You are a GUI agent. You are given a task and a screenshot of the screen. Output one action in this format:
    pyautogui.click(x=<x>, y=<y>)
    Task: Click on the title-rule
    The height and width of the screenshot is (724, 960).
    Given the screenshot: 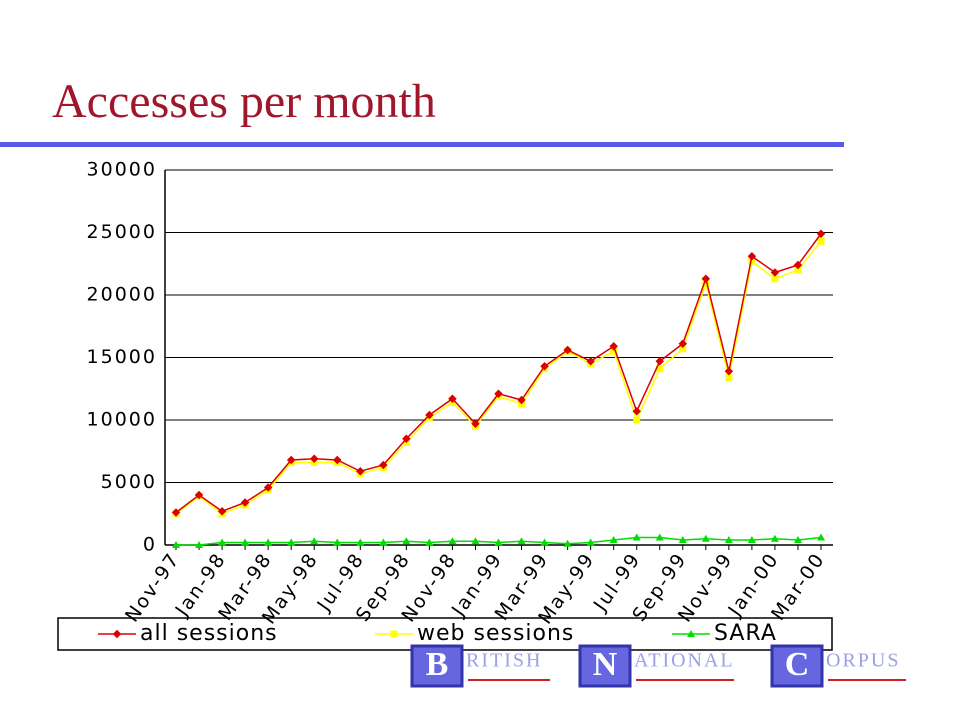 What is the action you would take?
    pyautogui.click(x=422, y=144)
    